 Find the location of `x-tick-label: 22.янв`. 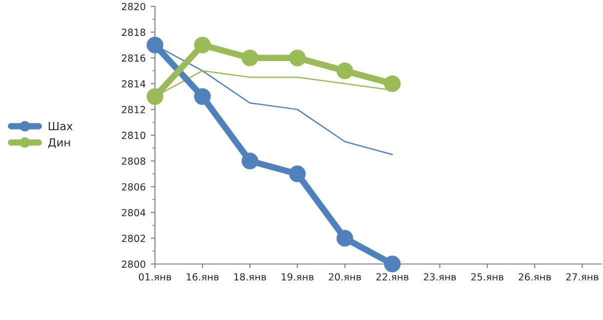

x-tick-label: 22.янв is located at coordinates (392, 276).